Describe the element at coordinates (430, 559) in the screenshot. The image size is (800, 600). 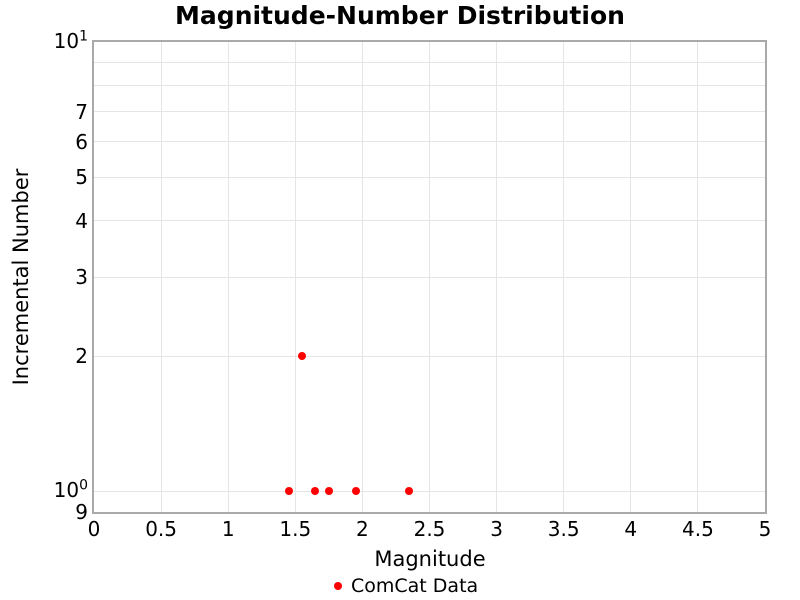
I see `x-axis-title: Magnitude` at that location.